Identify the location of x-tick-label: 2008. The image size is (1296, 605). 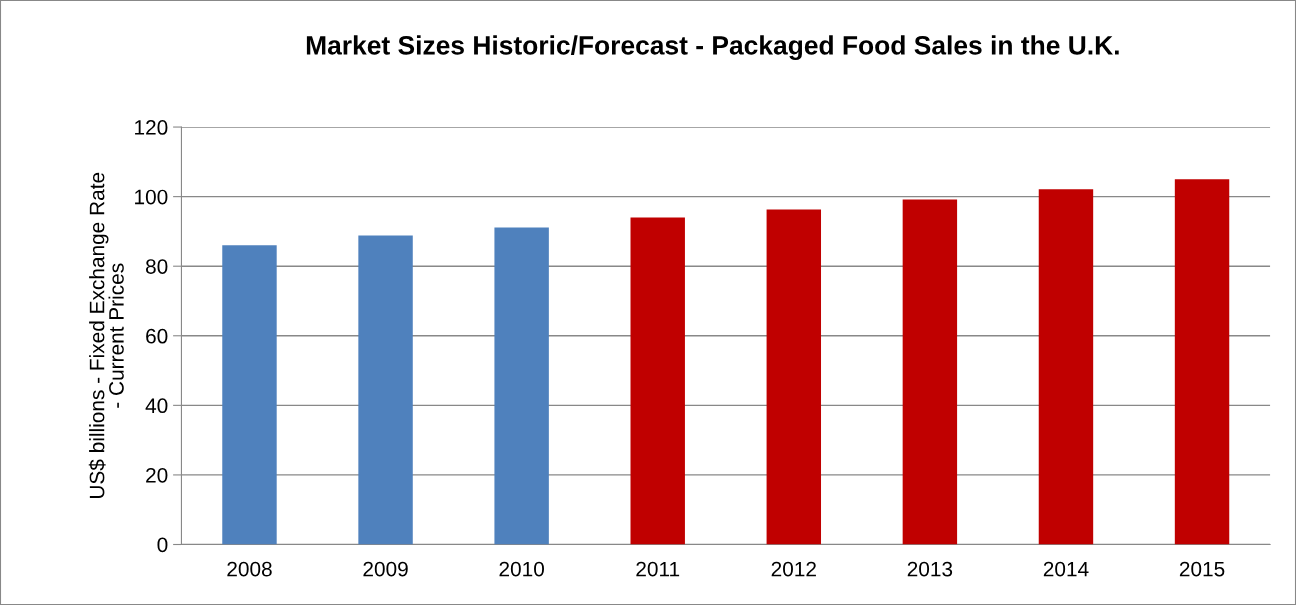
(249, 569).